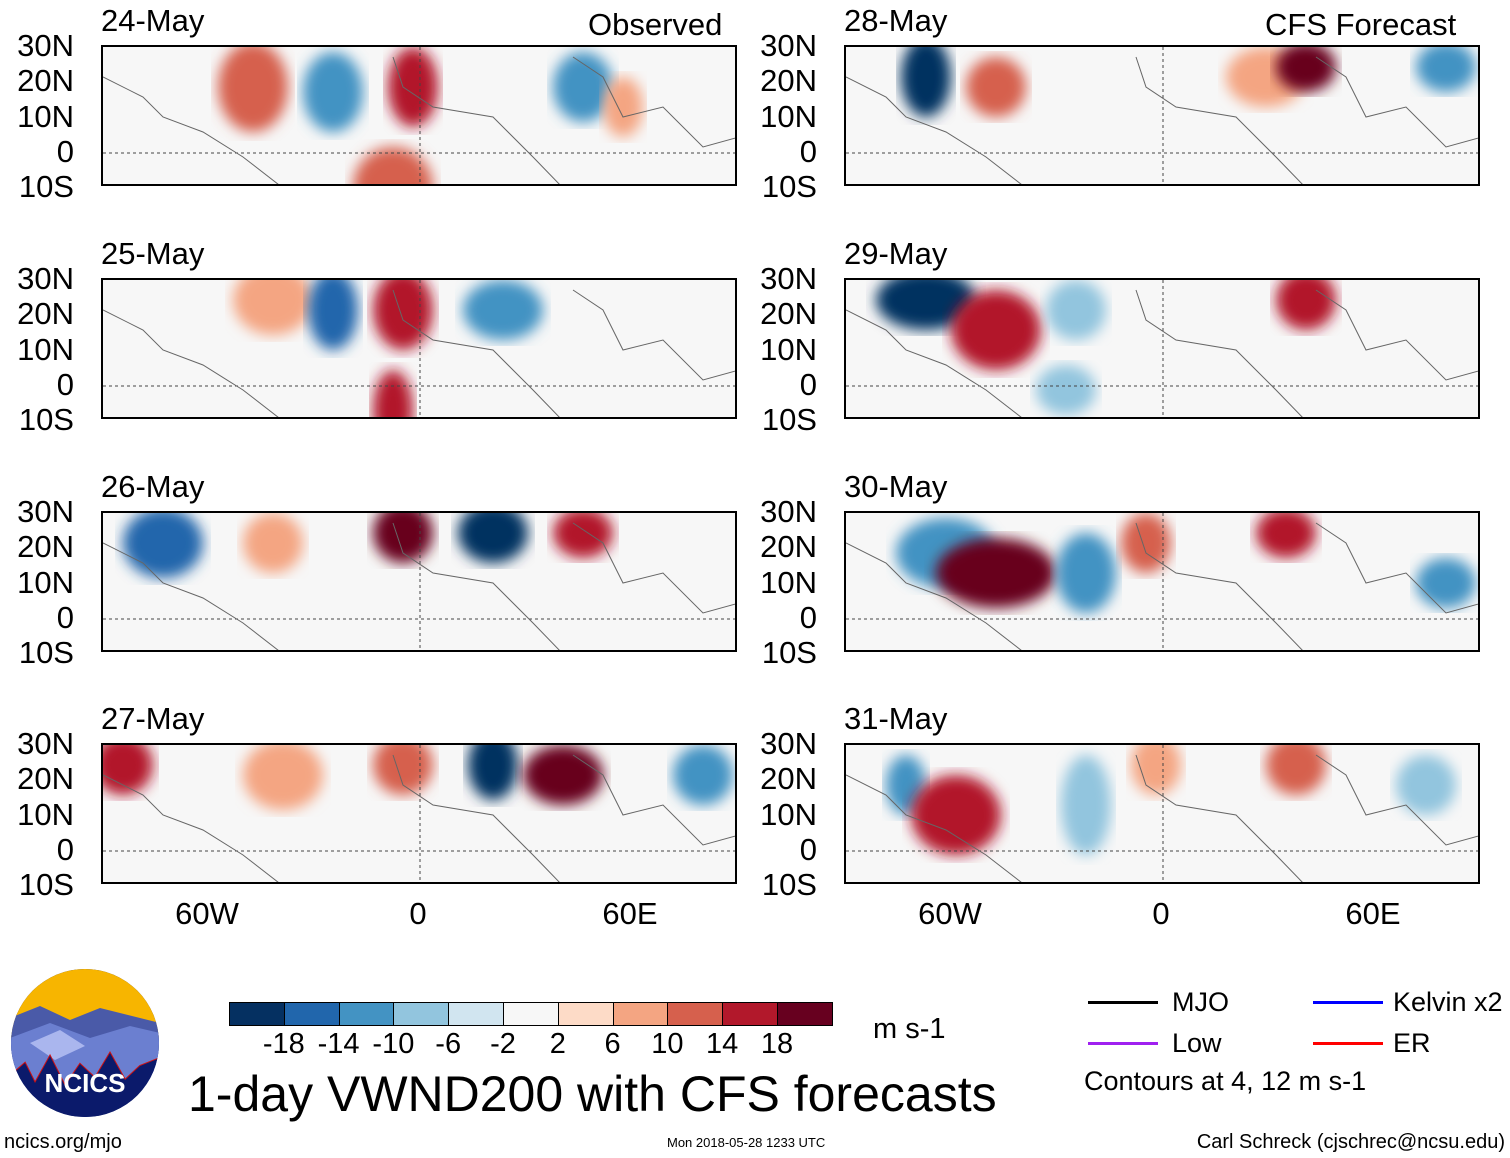 This screenshot has width=1510, height=1158. I want to click on legend-label-kelvin: Kelvin x2, so click(1448, 1002).